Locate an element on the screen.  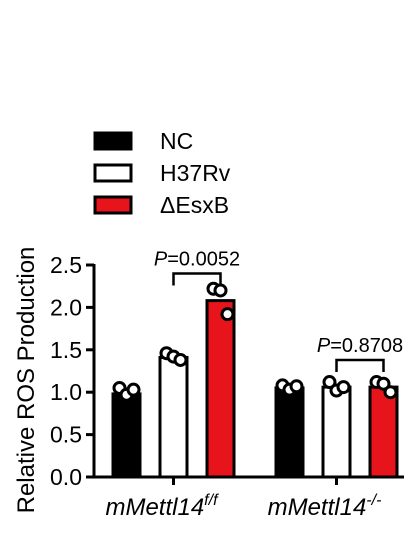
y-tick-label: 2.5 is located at coordinates (66, 265).